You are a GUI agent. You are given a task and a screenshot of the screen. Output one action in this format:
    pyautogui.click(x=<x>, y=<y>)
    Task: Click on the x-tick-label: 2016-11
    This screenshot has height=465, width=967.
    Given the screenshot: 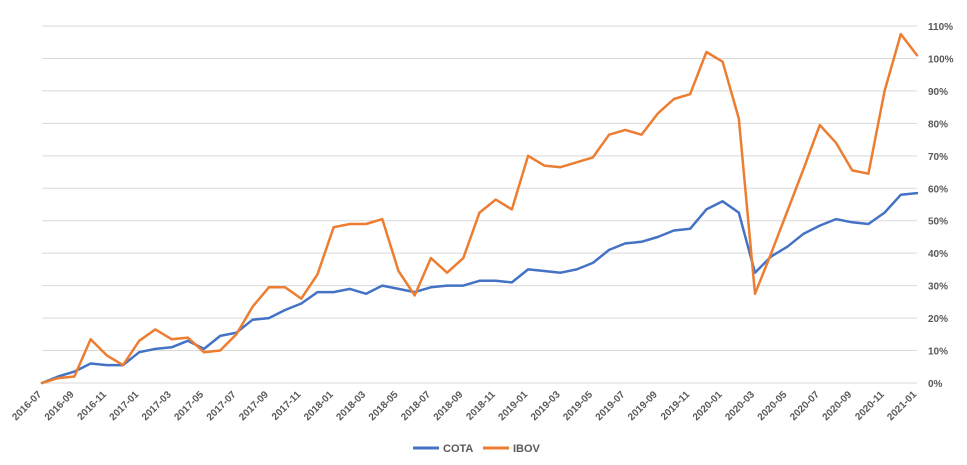 What is the action you would take?
    pyautogui.click(x=93, y=406)
    